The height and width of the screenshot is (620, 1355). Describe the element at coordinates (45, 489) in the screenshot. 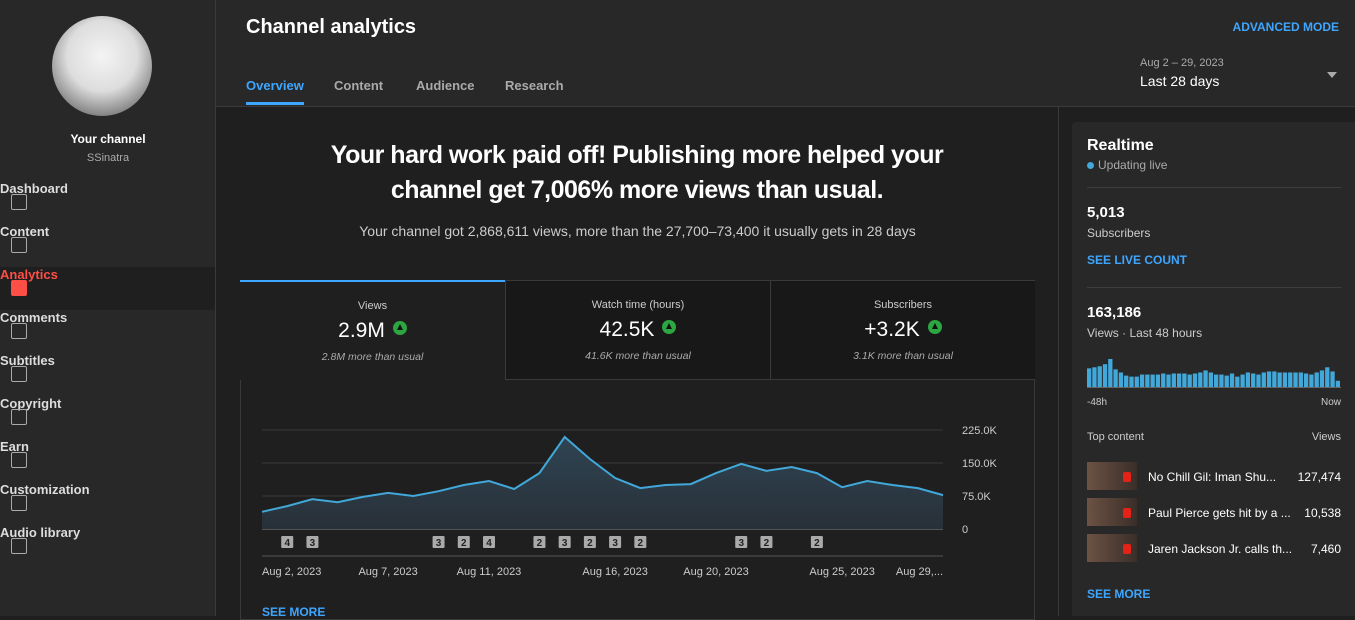

I see `nav-label: Customization` at that location.